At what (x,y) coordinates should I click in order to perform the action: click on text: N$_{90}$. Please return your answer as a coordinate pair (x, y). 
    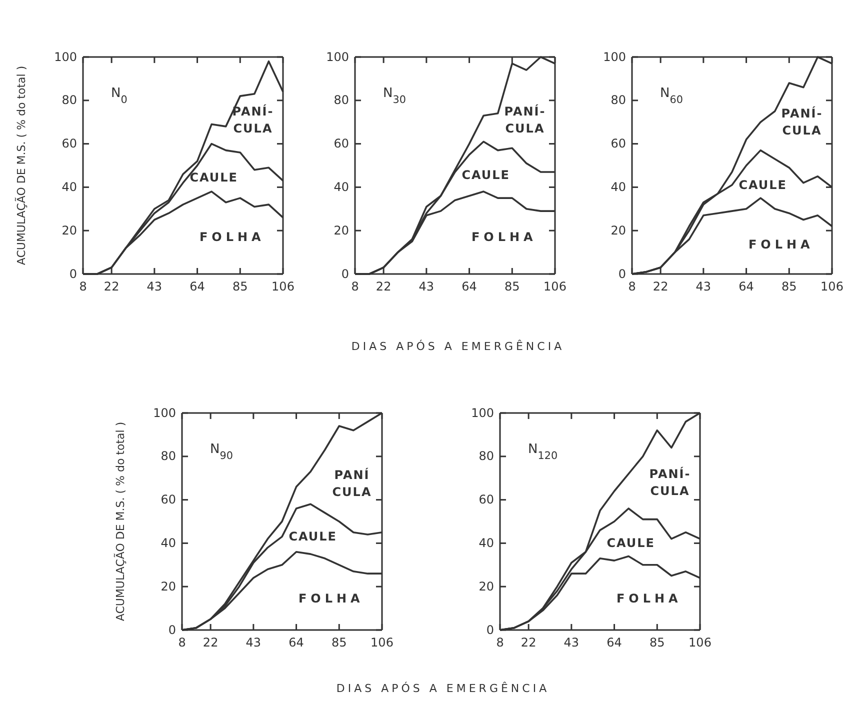
    Looking at the image, I should click on (221, 452).